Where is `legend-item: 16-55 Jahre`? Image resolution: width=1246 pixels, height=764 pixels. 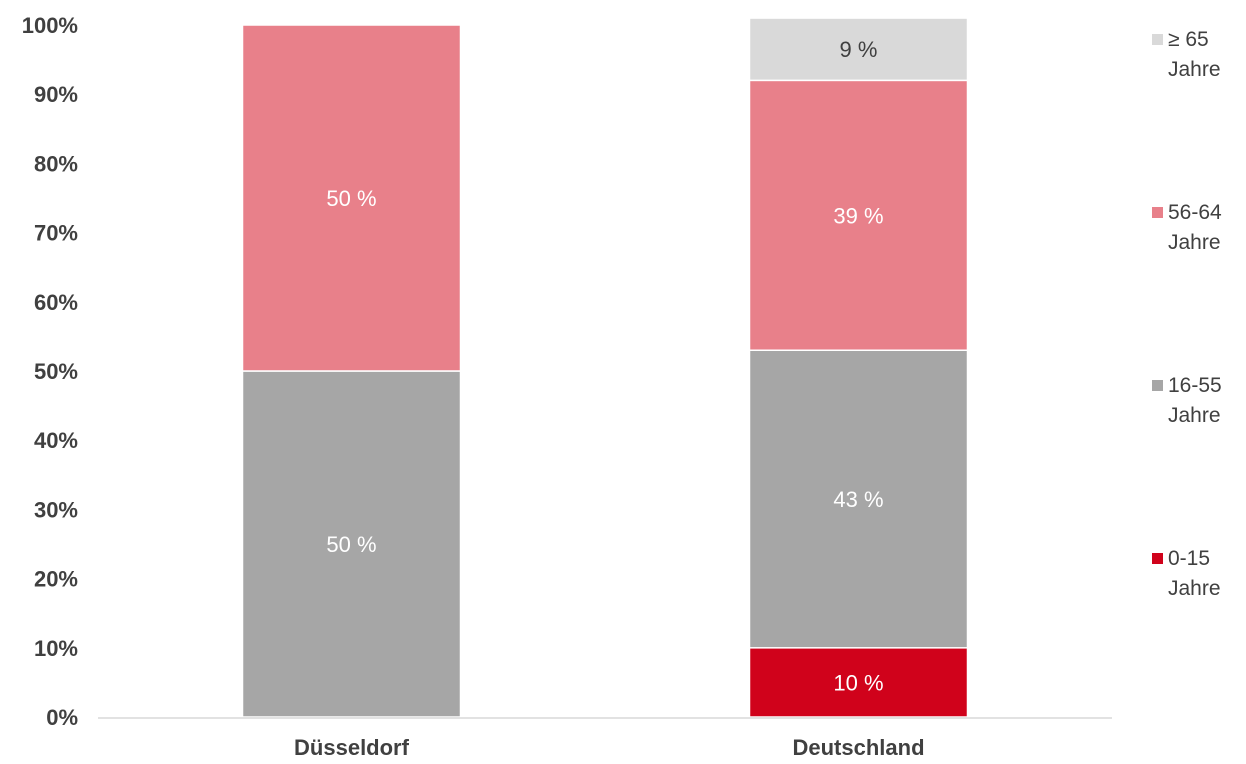 legend-item: 16-55 Jahre is located at coordinates (1187, 400).